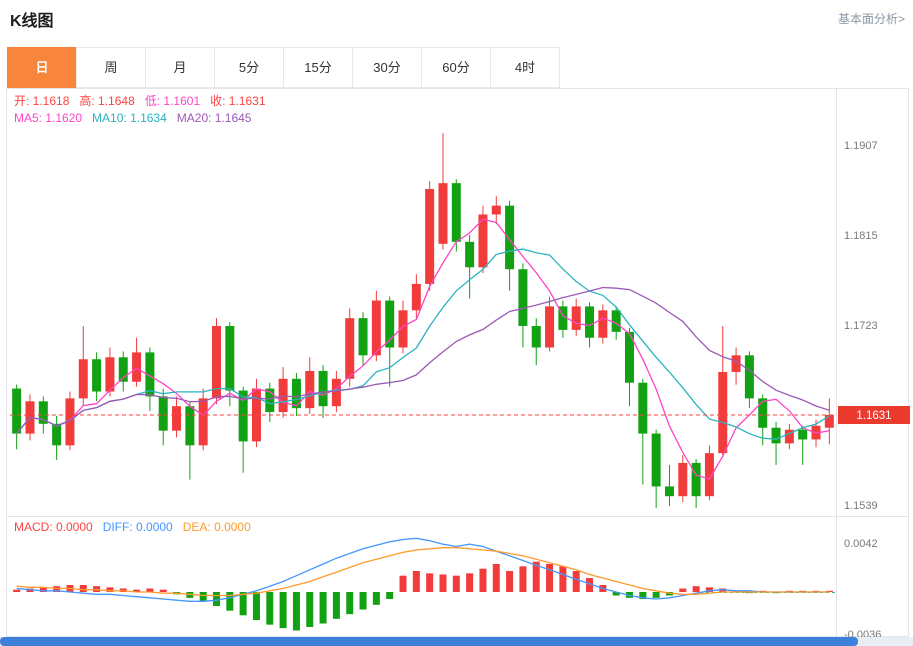 The height and width of the screenshot is (646, 913). Describe the element at coordinates (456, 67) in the screenshot. I see `tab-60min: 60分` at that location.